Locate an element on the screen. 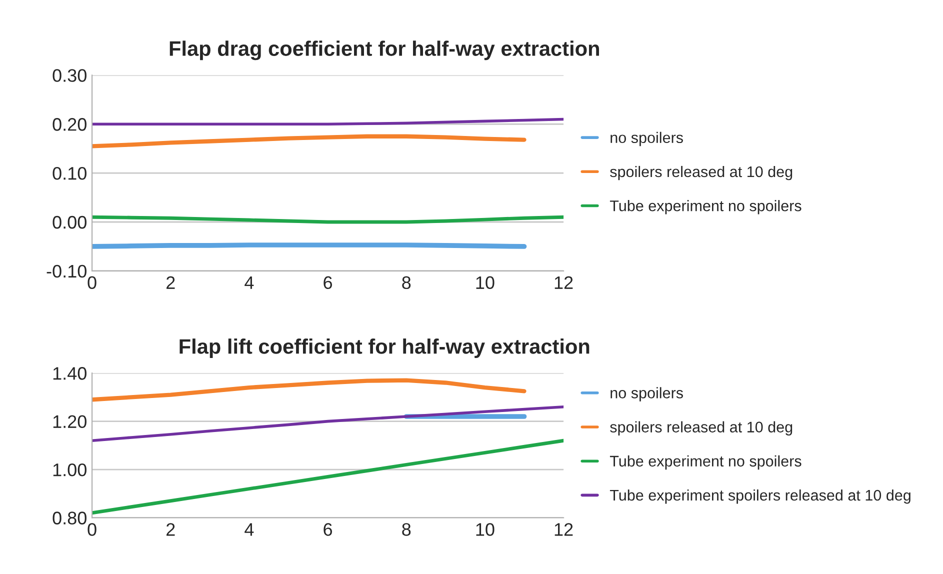 The height and width of the screenshot is (574, 943). legend-label: Tube experiment spoilers released at 10 deg is located at coordinates (760, 496).